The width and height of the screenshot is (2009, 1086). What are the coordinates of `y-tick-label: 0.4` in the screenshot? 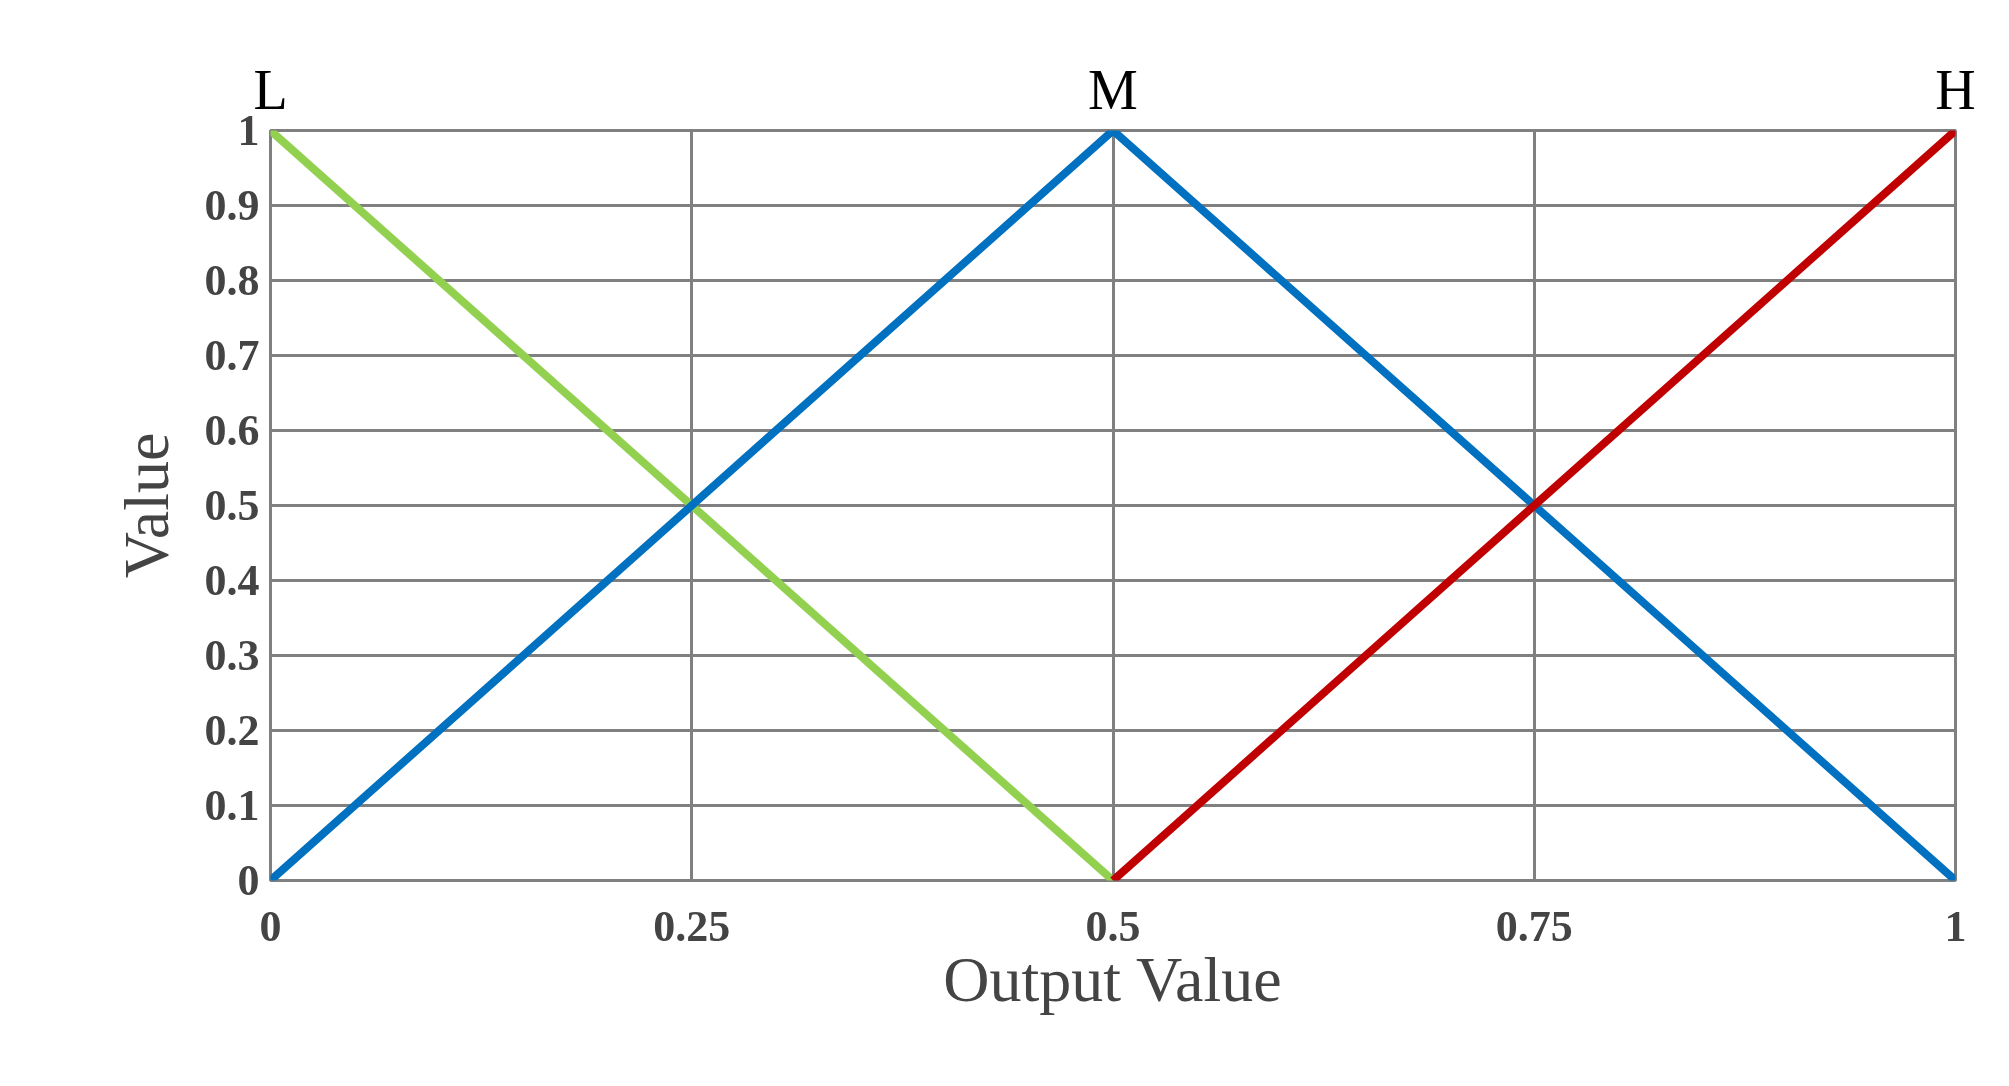 It's located at (232, 580).